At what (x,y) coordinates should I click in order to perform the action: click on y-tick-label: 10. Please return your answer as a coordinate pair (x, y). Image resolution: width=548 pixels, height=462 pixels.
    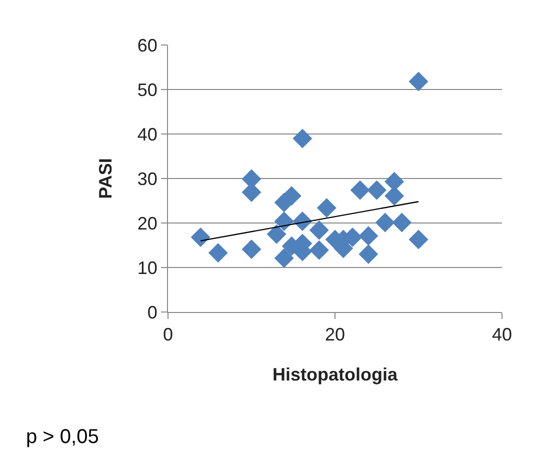
    Looking at the image, I should click on (147, 268).